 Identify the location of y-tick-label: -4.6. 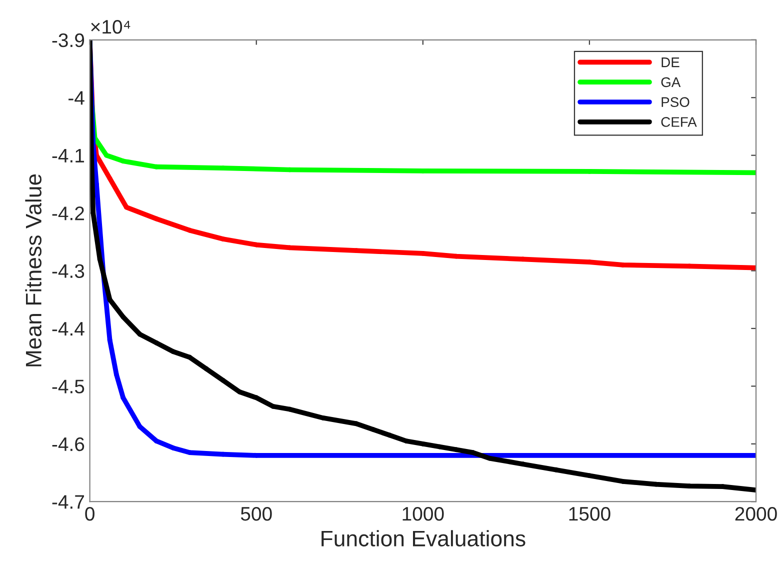
(68, 444).